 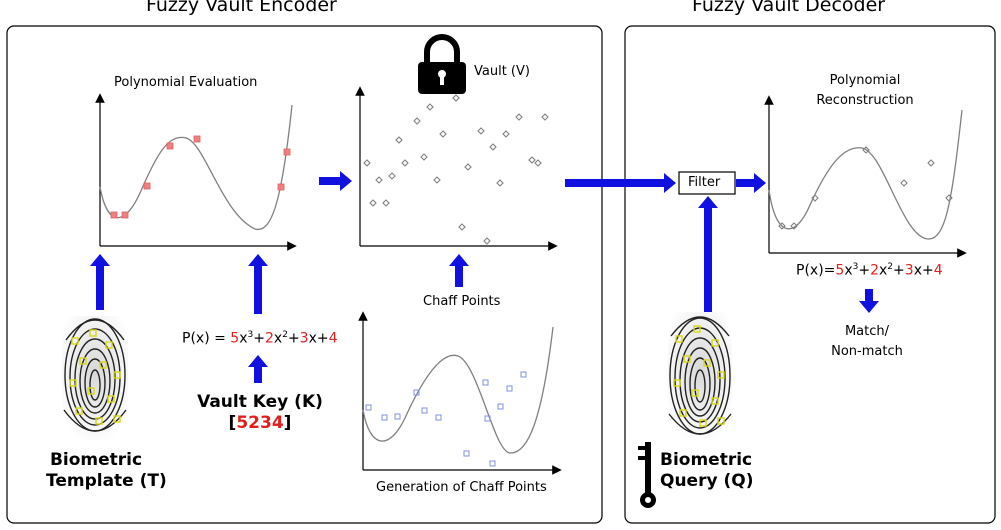 I want to click on fingerprint-icon, so click(x=95, y=378).